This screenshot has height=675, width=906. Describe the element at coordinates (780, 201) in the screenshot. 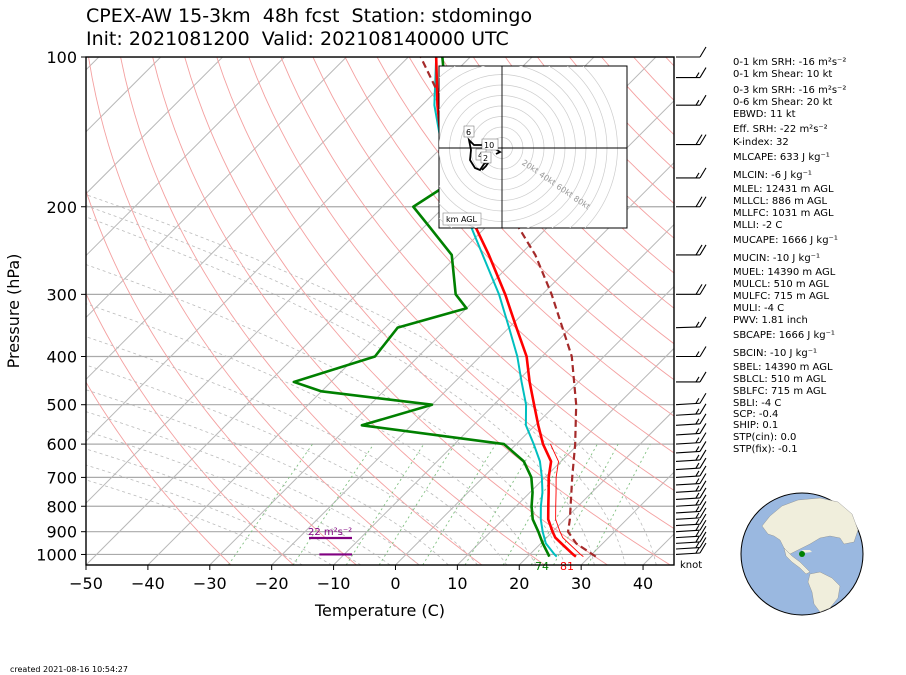

I see `index-line: MLLCL: 886 m AGL` at that location.